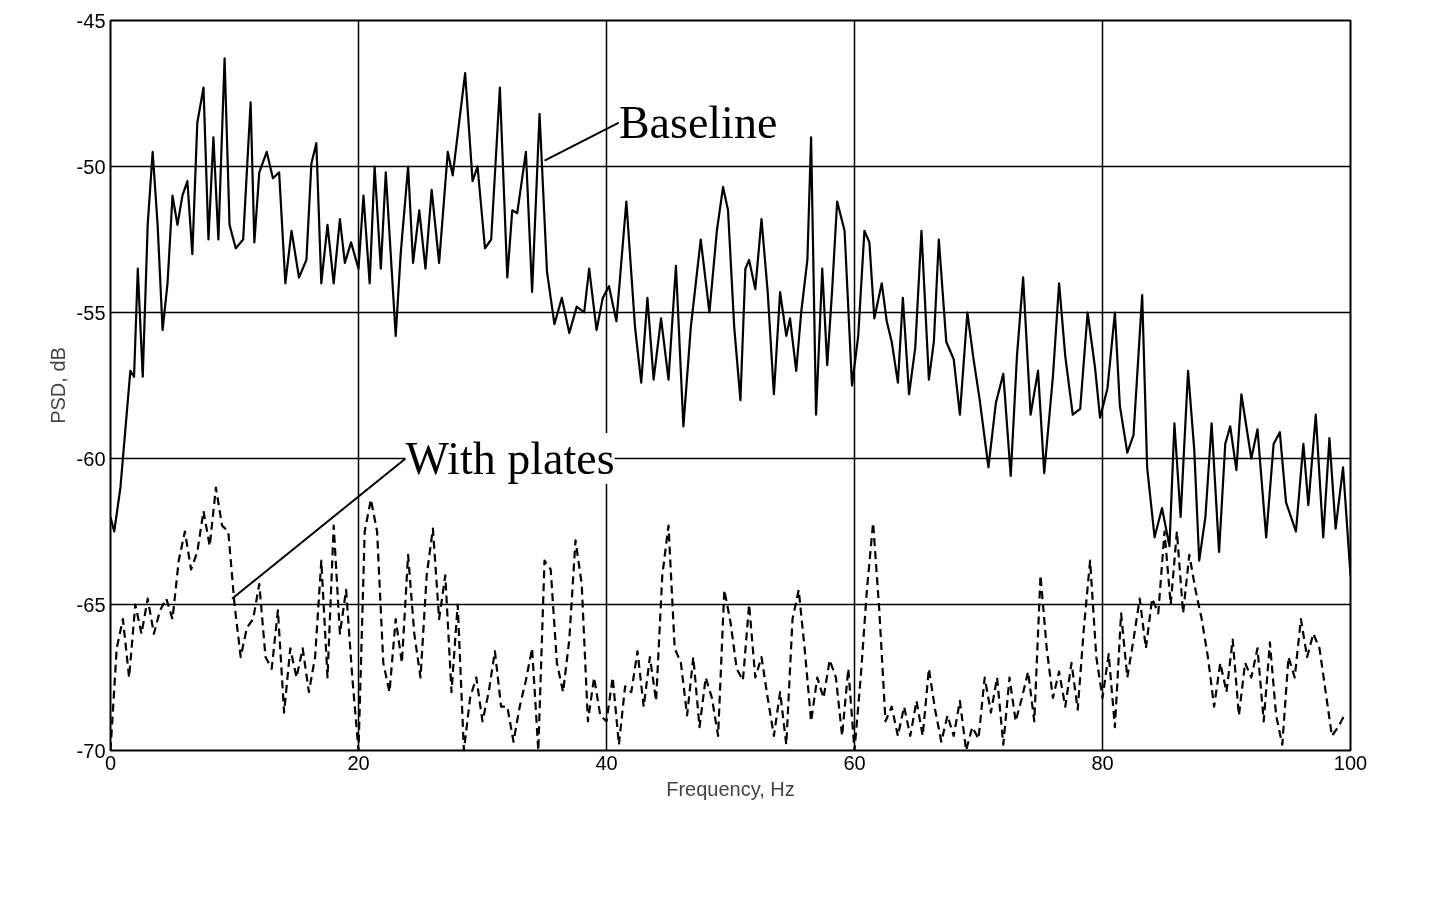 This screenshot has height=908, width=1449. What do you see at coordinates (1350, 762) in the screenshot?
I see `x-tick-label: 100` at bounding box center [1350, 762].